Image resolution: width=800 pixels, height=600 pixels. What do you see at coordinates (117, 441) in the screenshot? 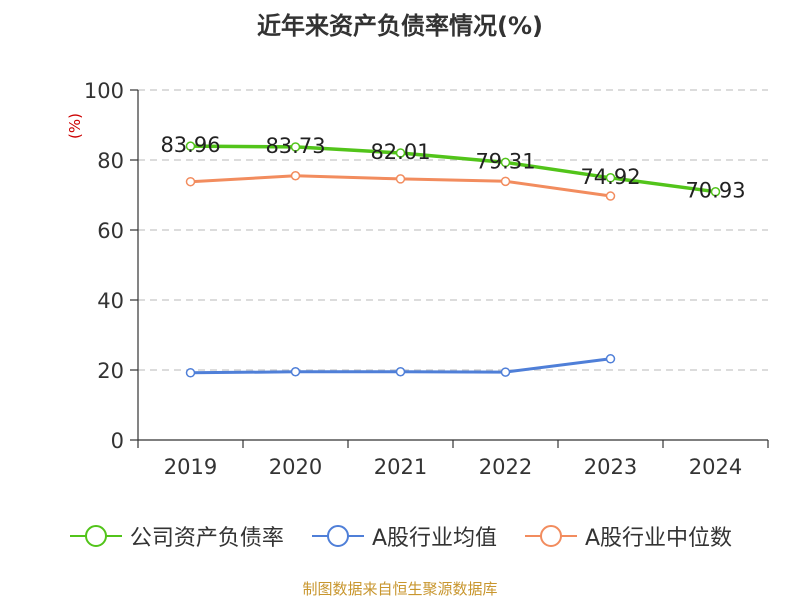
I see `y-tick-label: 0` at bounding box center [117, 441].